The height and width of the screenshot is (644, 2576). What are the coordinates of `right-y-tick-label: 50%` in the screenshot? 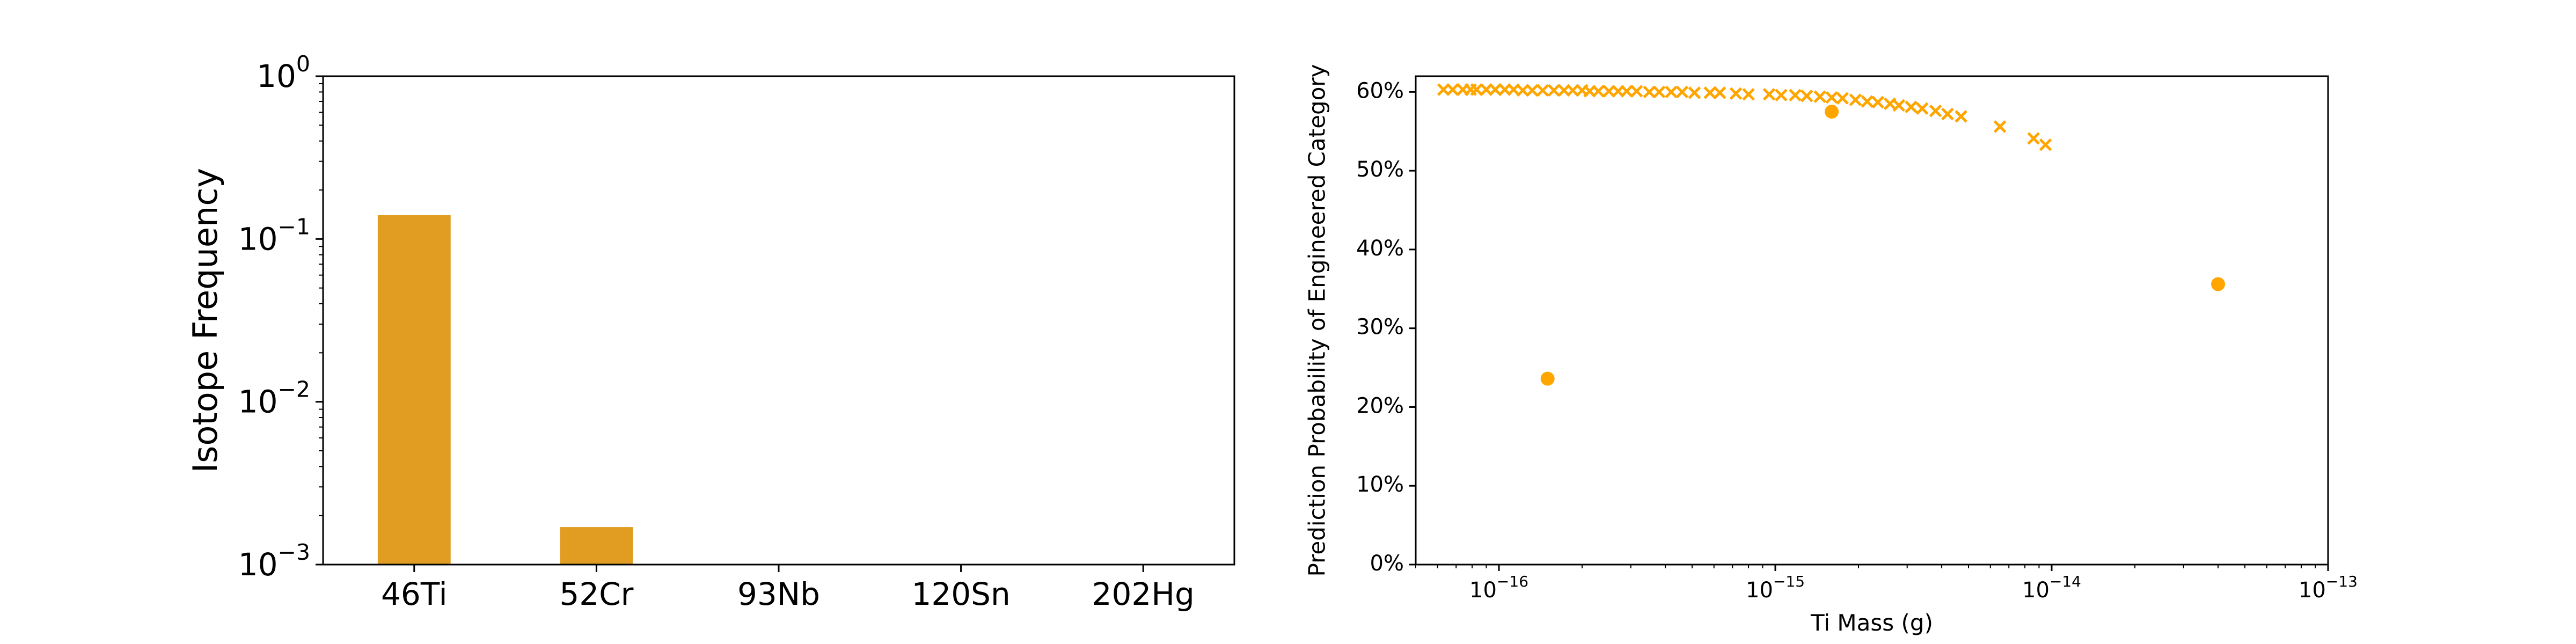 It's located at (1380, 169).